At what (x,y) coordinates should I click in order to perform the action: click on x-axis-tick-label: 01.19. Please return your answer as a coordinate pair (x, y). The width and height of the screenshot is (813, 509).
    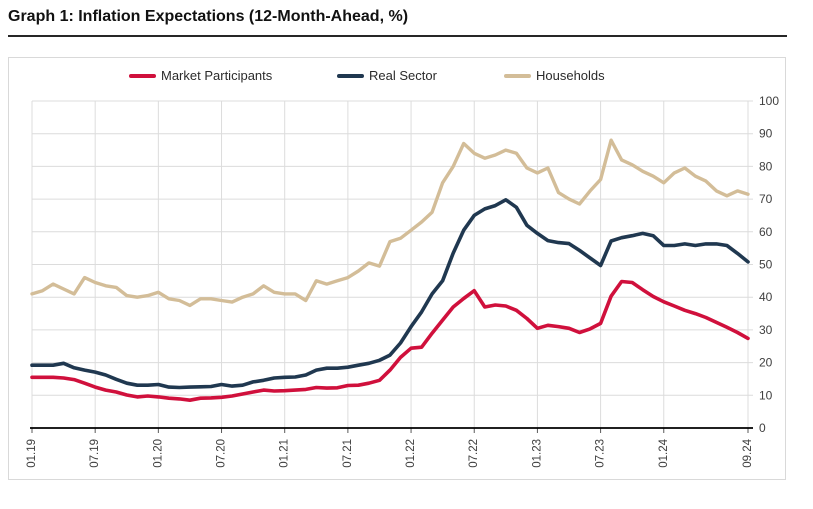
    Looking at the image, I should click on (32, 453).